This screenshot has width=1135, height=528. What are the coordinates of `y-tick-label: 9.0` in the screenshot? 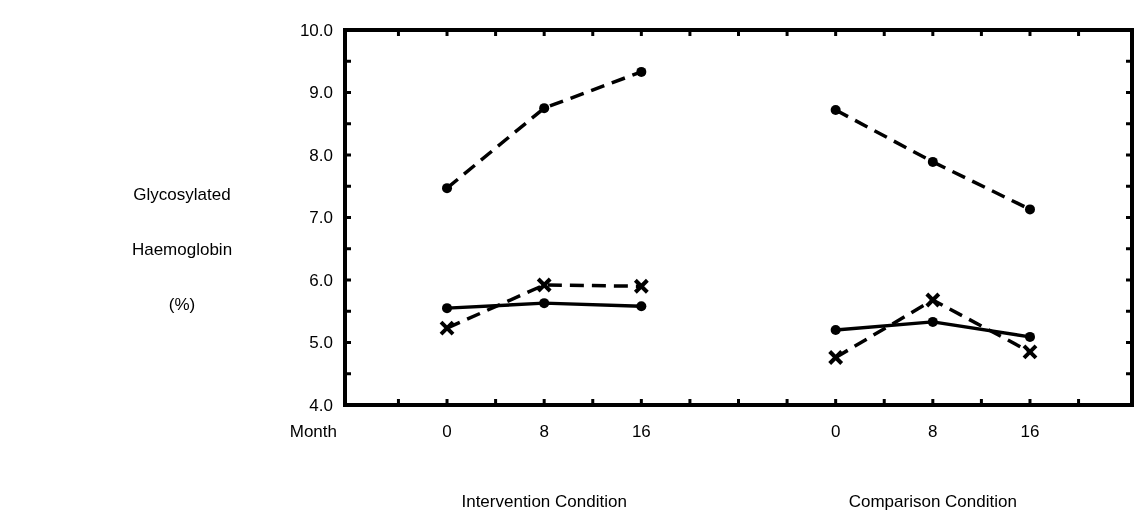 It's located at (321, 93).